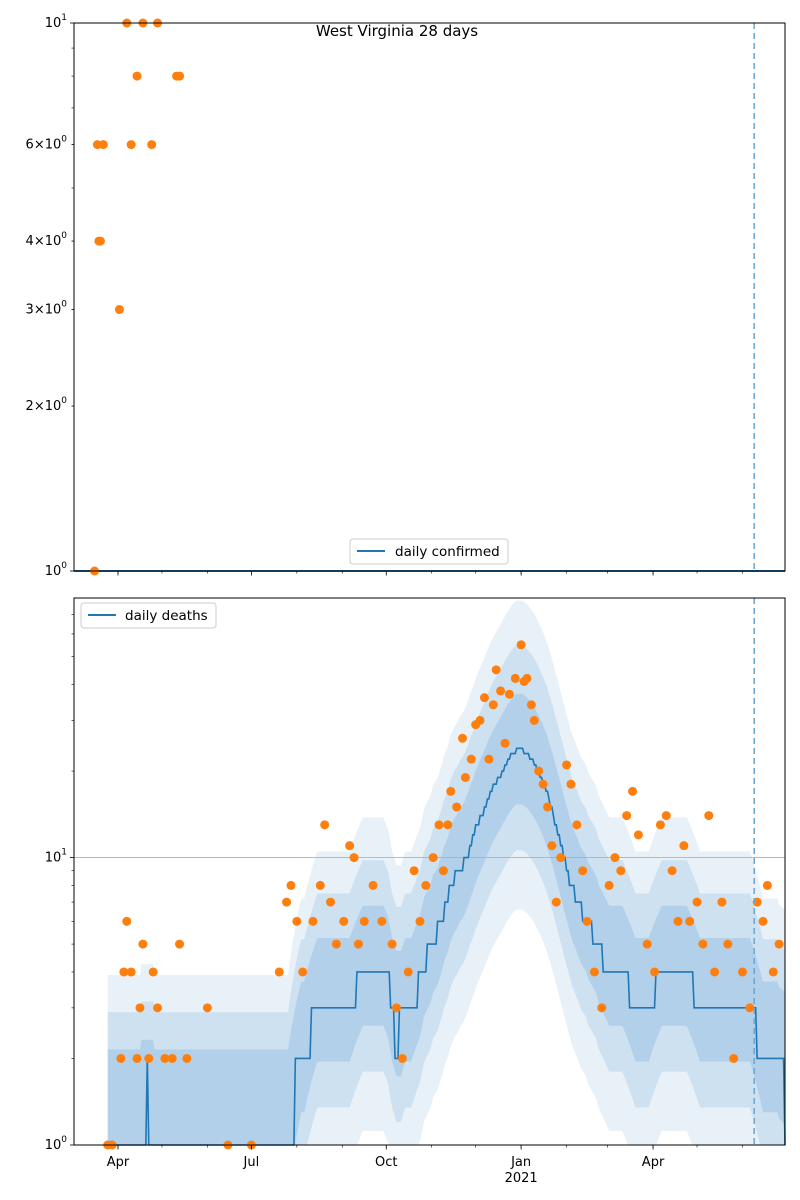 This screenshot has width=800, height=1200. I want to click on top-y-tick-label: 101, so click(56, 22).